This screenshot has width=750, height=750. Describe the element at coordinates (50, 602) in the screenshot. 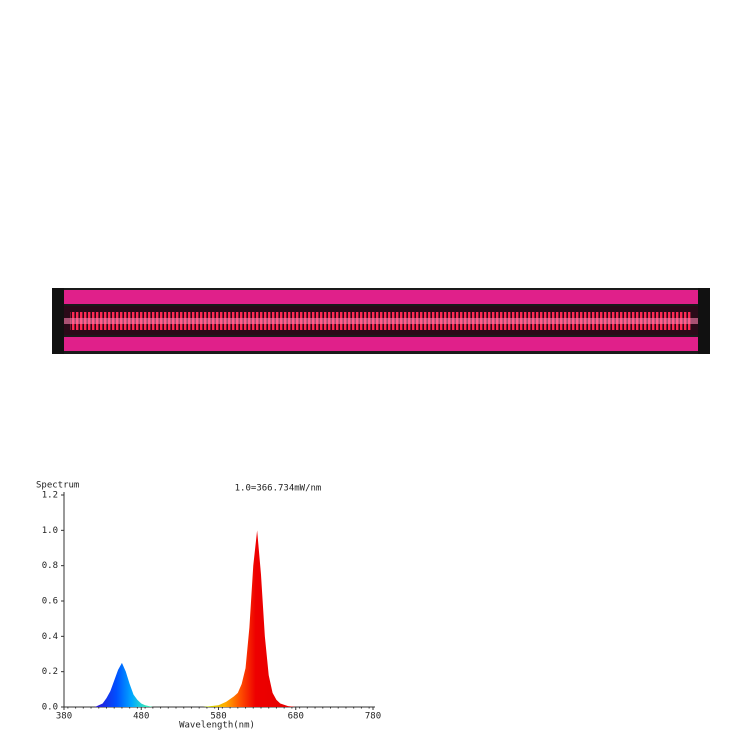

I see `y-tick-label: 0.6` at that location.